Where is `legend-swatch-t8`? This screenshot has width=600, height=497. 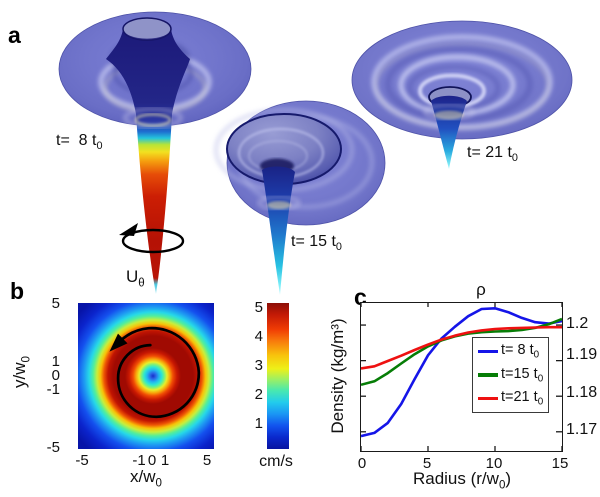 legend-swatch-t8 is located at coordinates (488, 351).